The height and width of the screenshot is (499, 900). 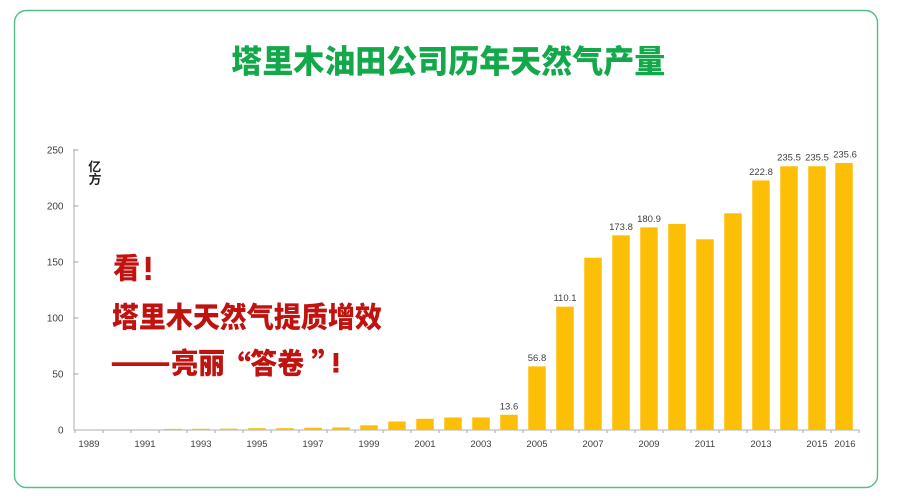 What do you see at coordinates (621, 227) in the screenshot?
I see `svg-text: 173.8` at bounding box center [621, 227].